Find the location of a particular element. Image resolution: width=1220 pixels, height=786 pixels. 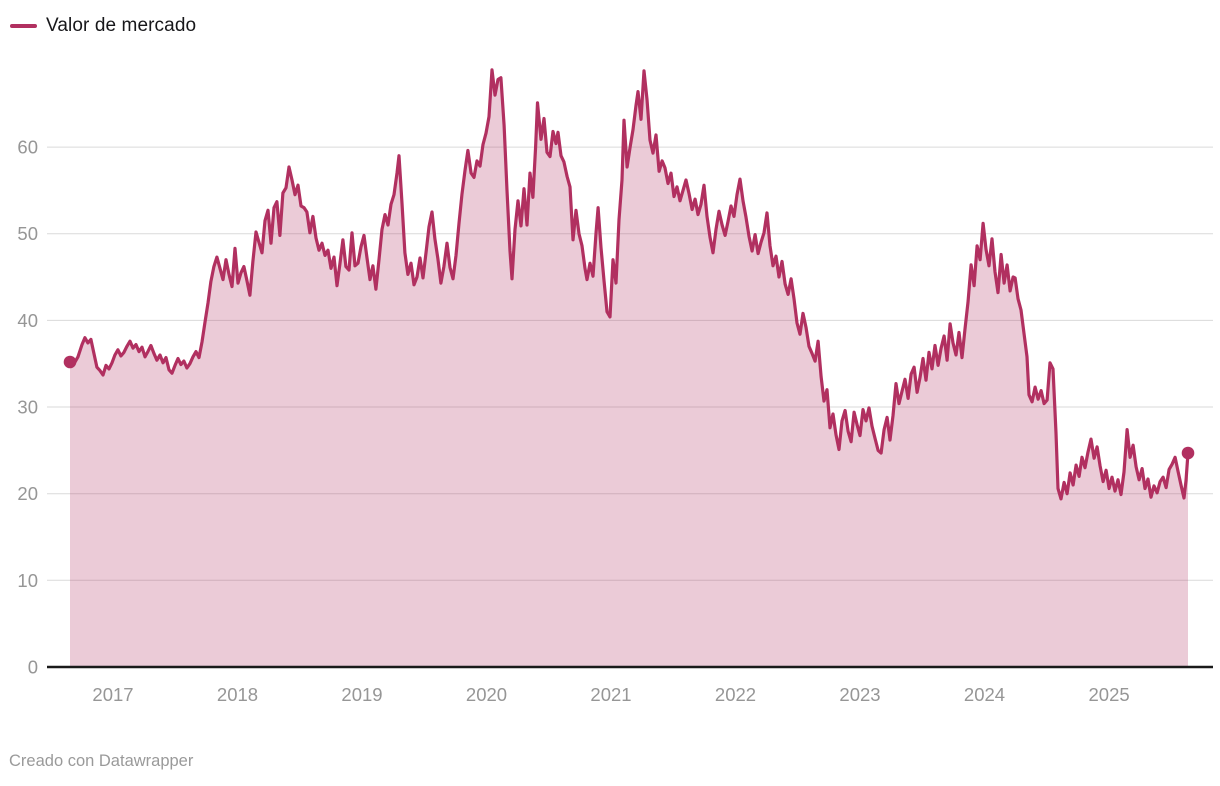

legend-label: Valor de mercado is located at coordinates (121, 25).